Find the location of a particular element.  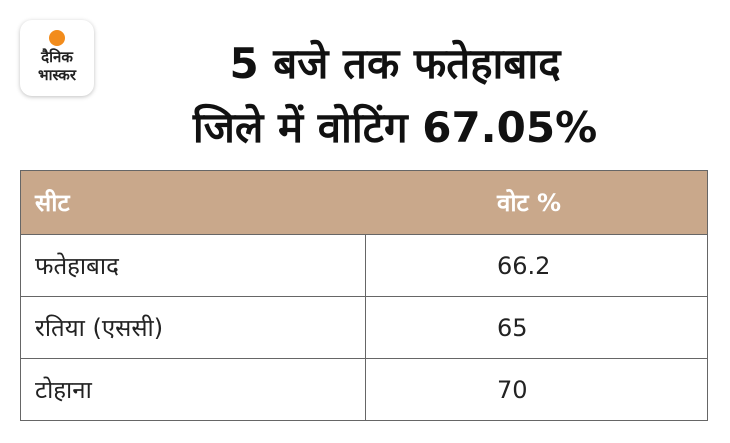

logo-sun is located at coordinates (57, 38).